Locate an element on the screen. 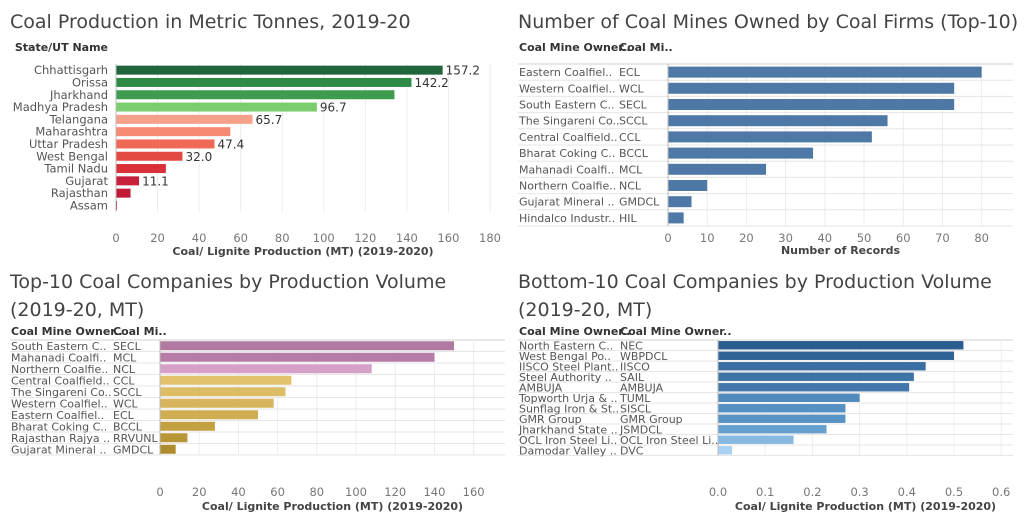  data-label: 65.7 is located at coordinates (269, 120).